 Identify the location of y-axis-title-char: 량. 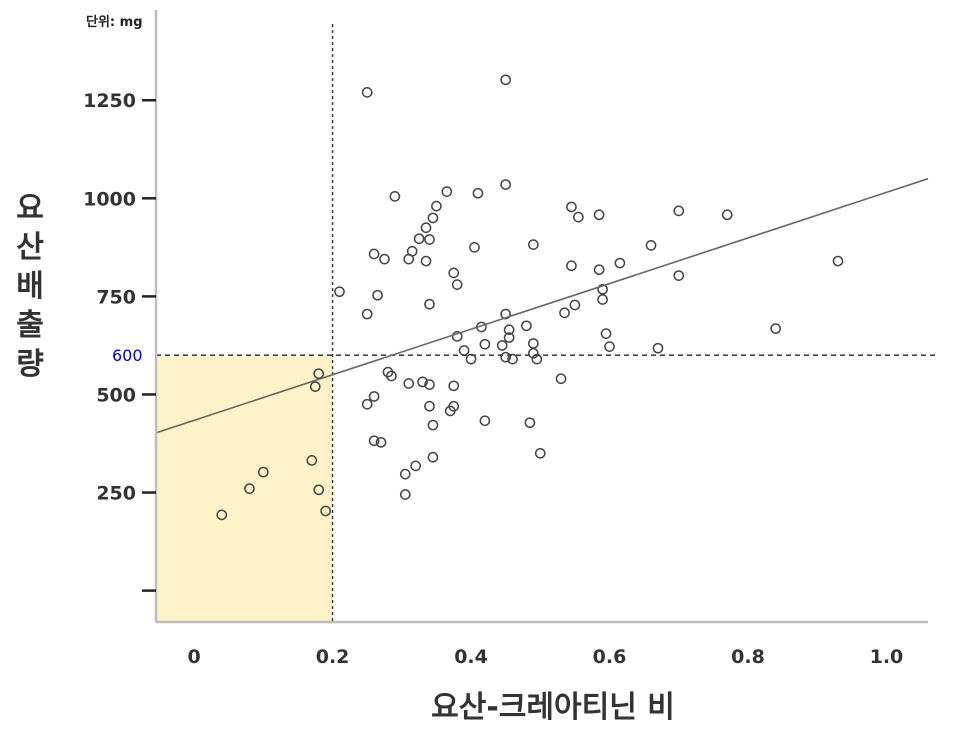
(30, 364).